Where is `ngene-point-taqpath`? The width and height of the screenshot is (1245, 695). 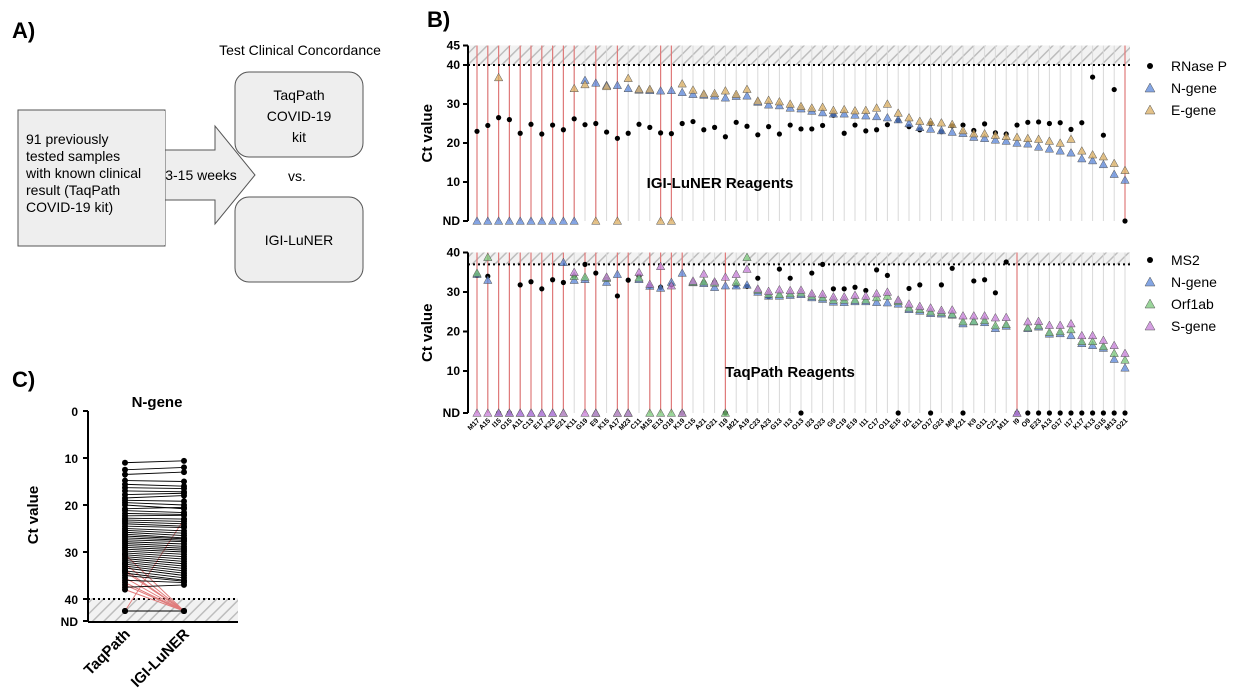 ngene-point-taqpath is located at coordinates (125, 584).